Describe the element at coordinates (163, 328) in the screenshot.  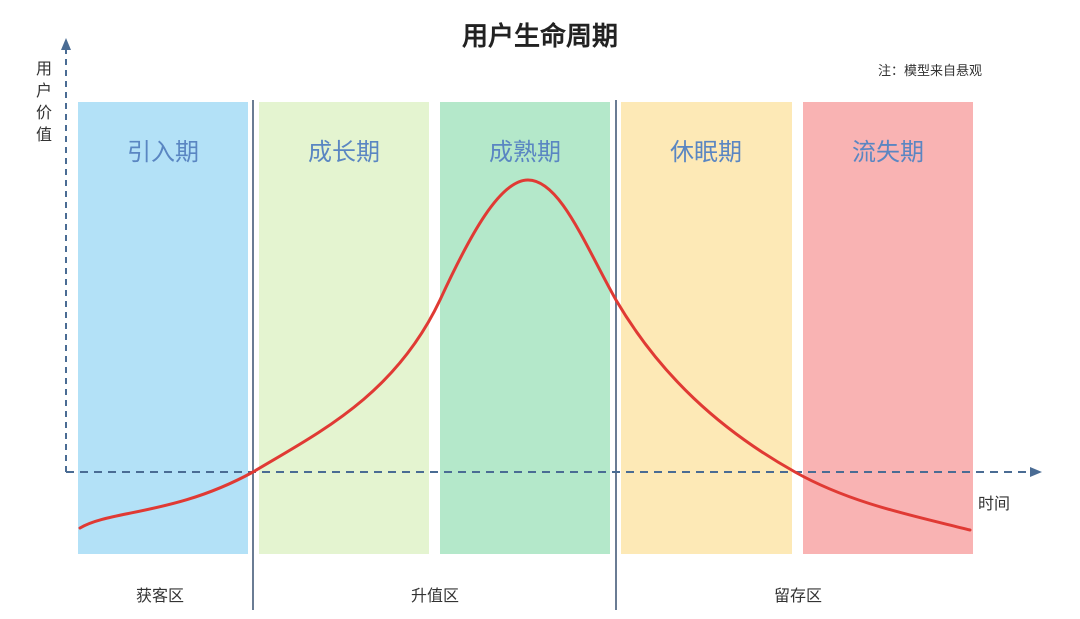
I see `stage-band-introduction` at that location.